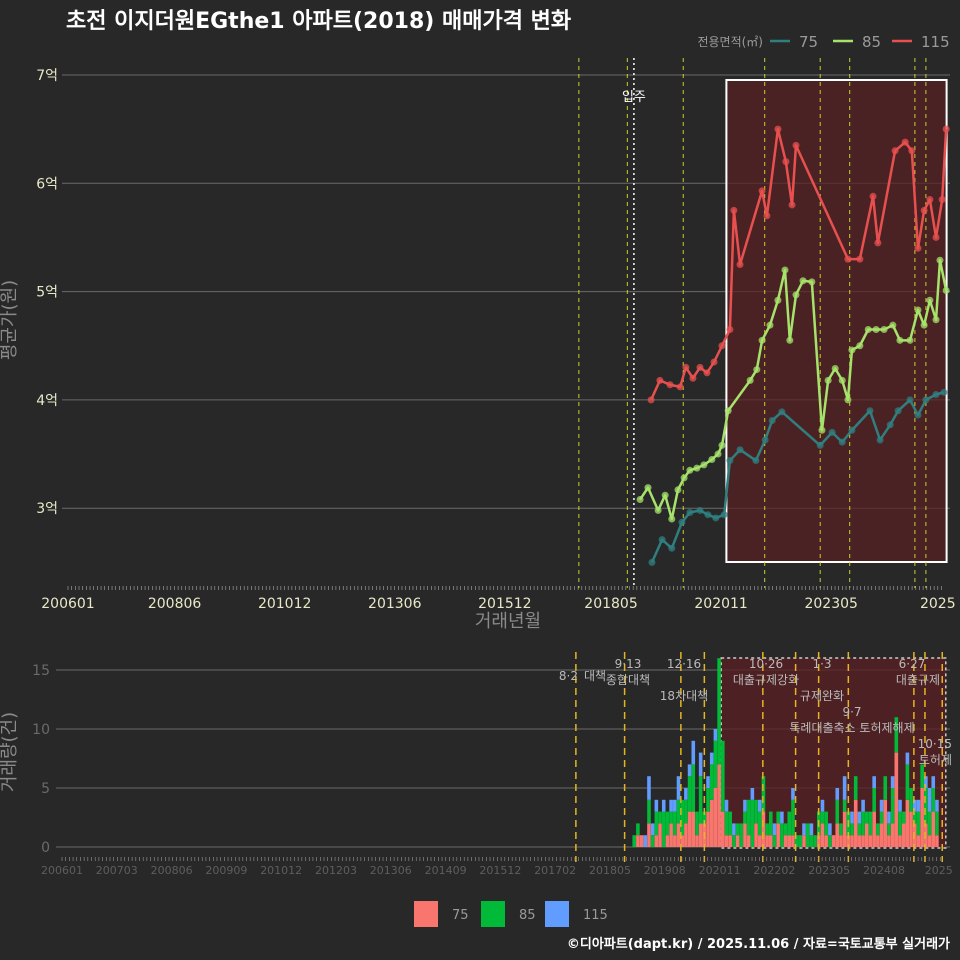  I want to click on policy-label: 대출규제강화, so click(766, 680).